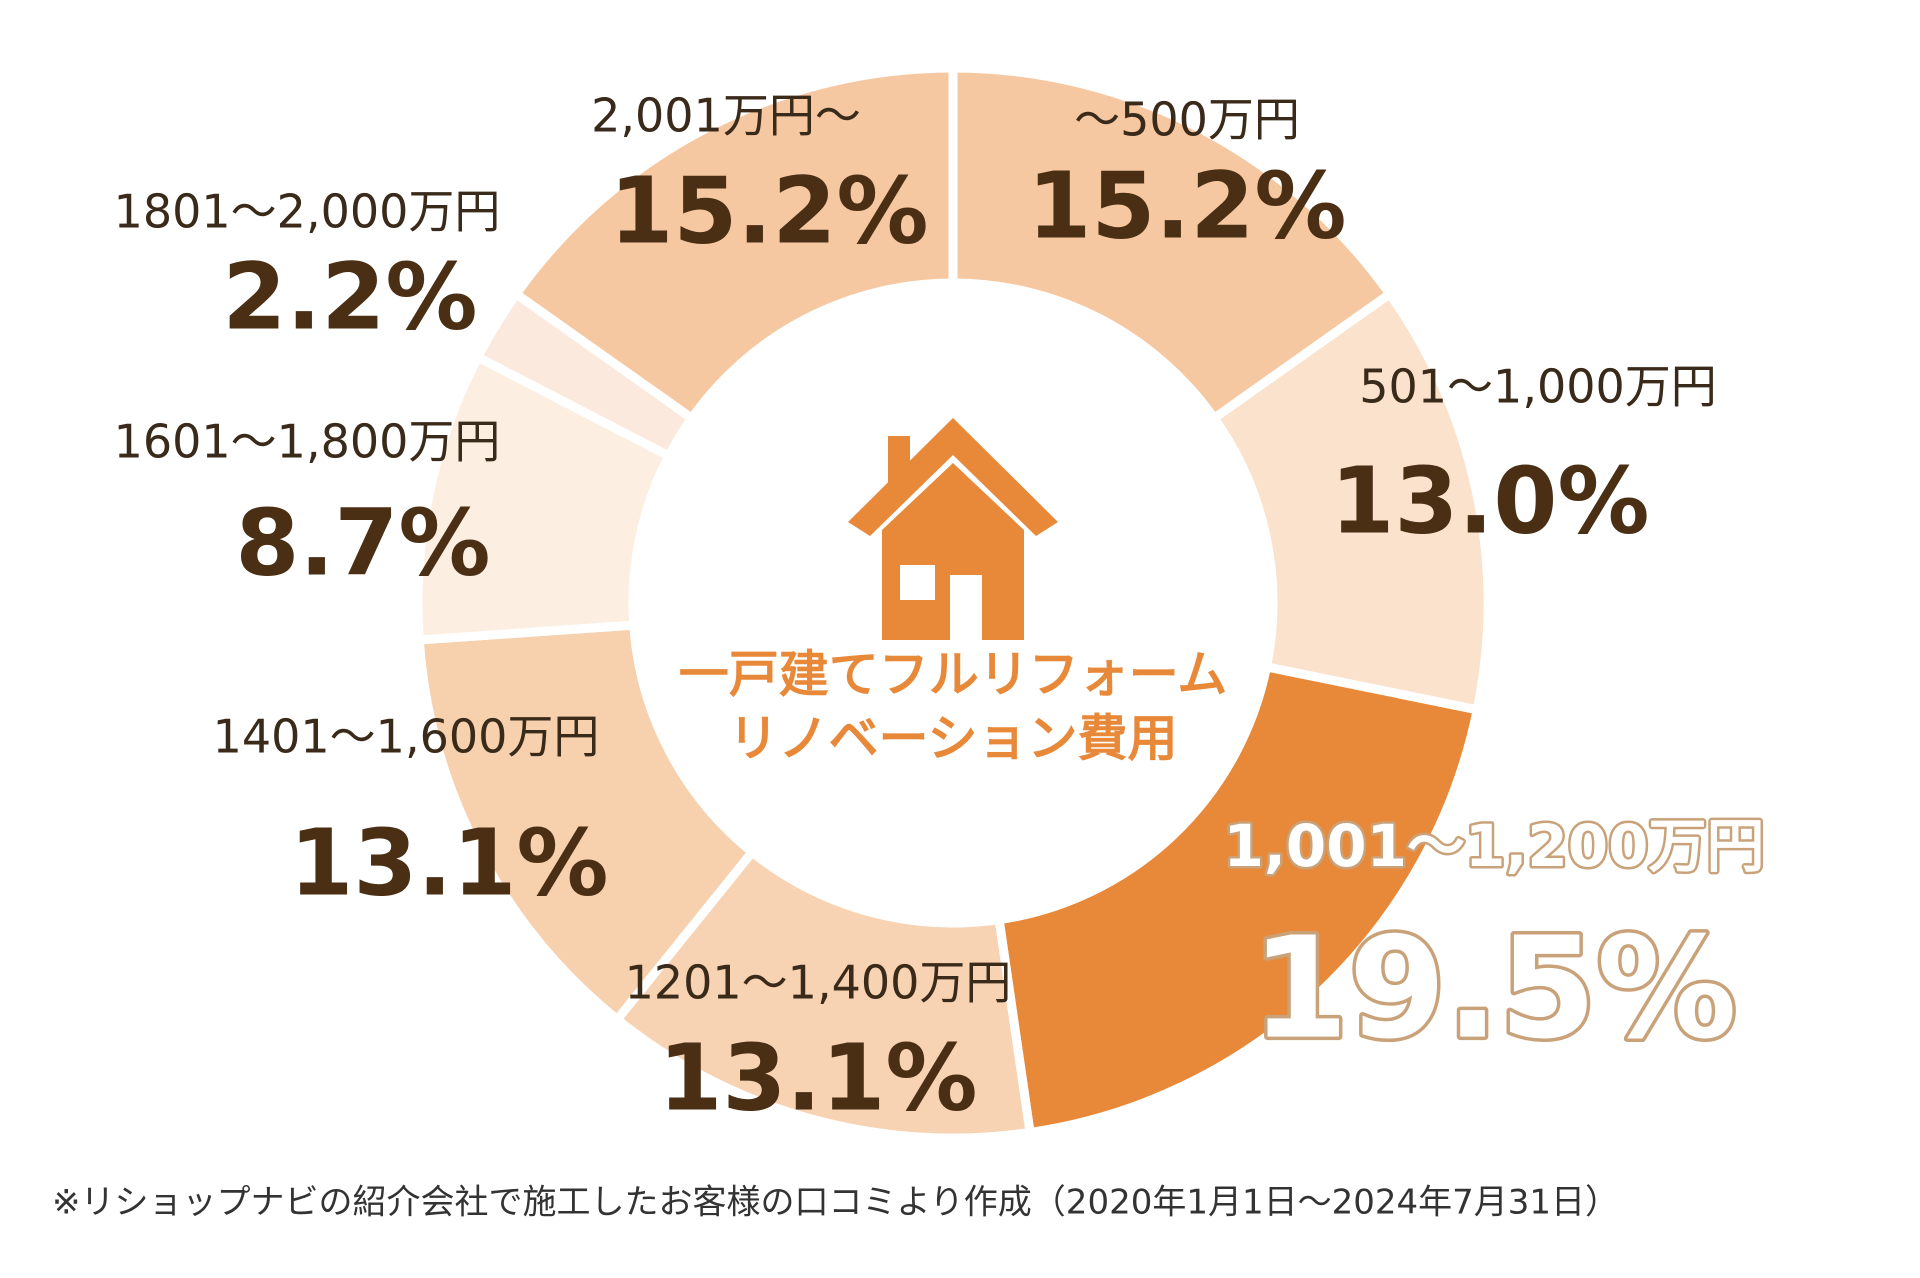 The image size is (1920, 1278). What do you see at coordinates (1489, 500) in the screenshot?
I see `value-label: 13.0%` at bounding box center [1489, 500].